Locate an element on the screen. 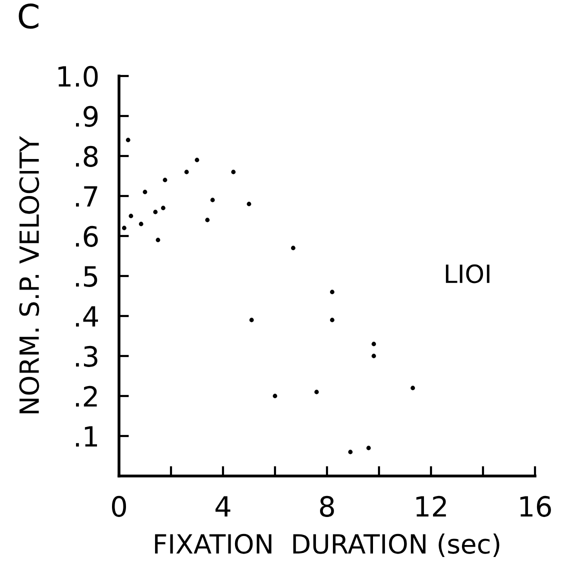  x-tick-label: 8 is located at coordinates (327, 506).